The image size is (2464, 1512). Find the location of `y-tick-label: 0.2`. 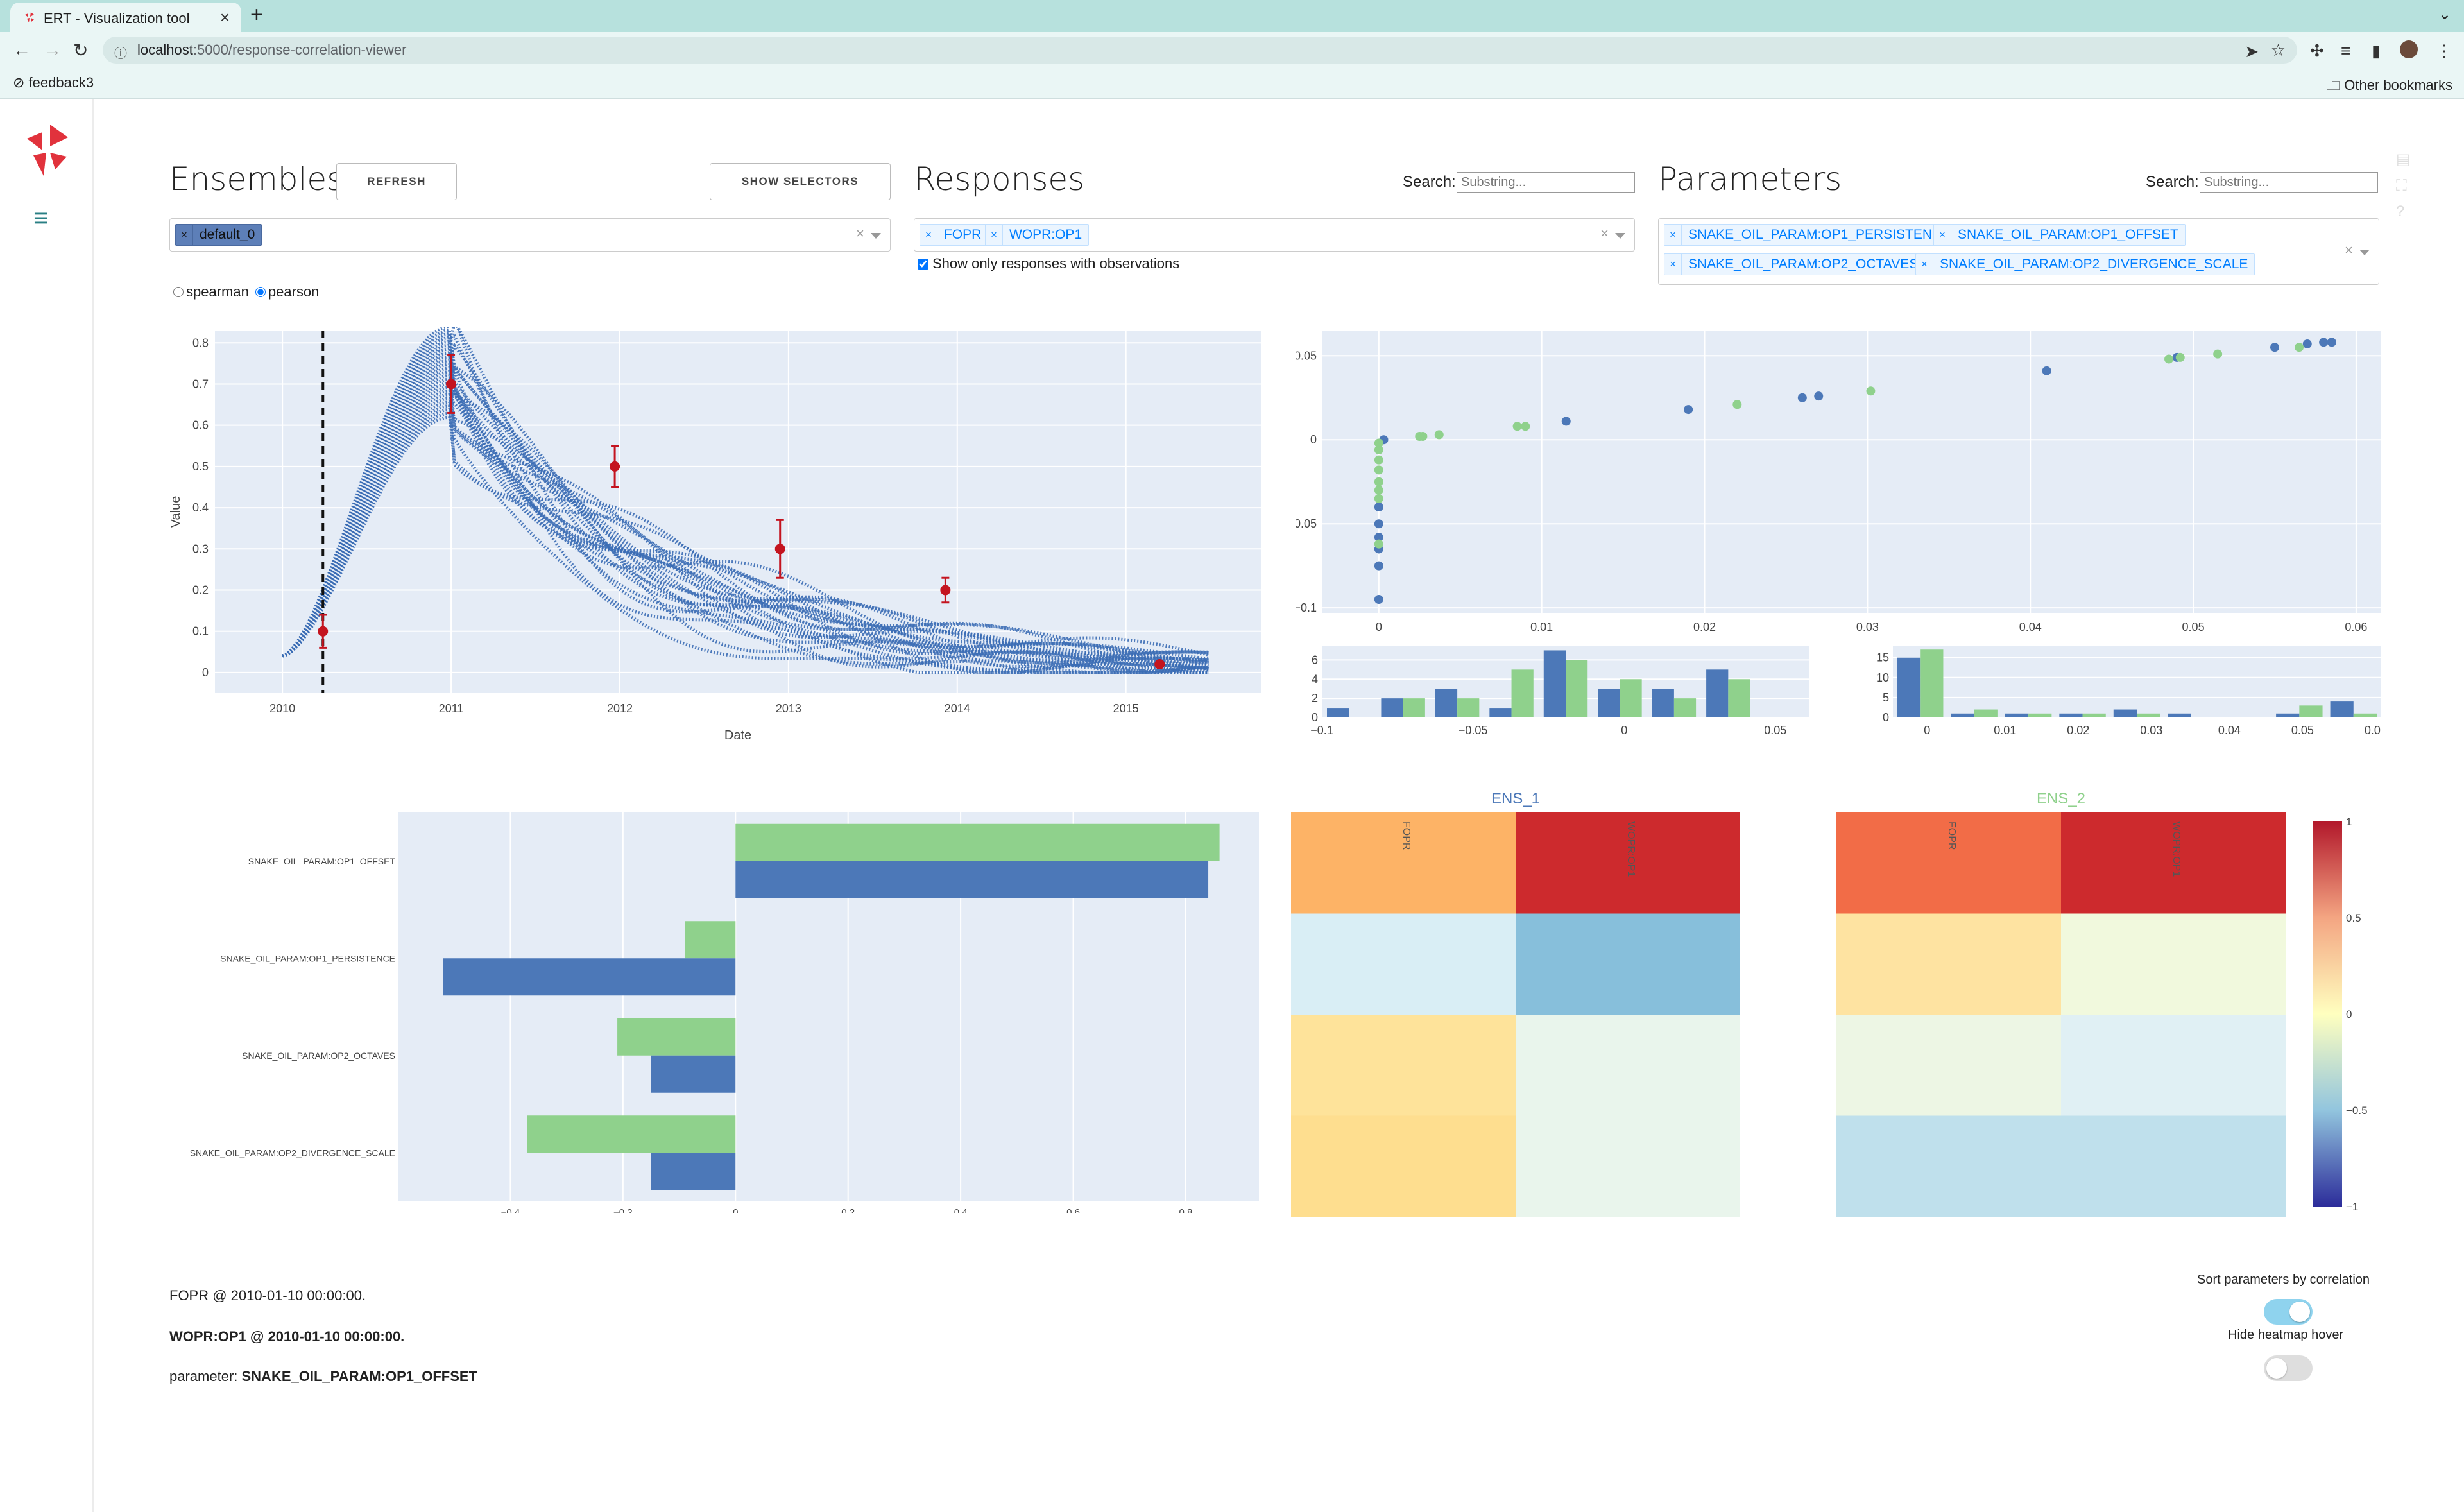

y-tick-label: 0.2 is located at coordinates (201, 589).